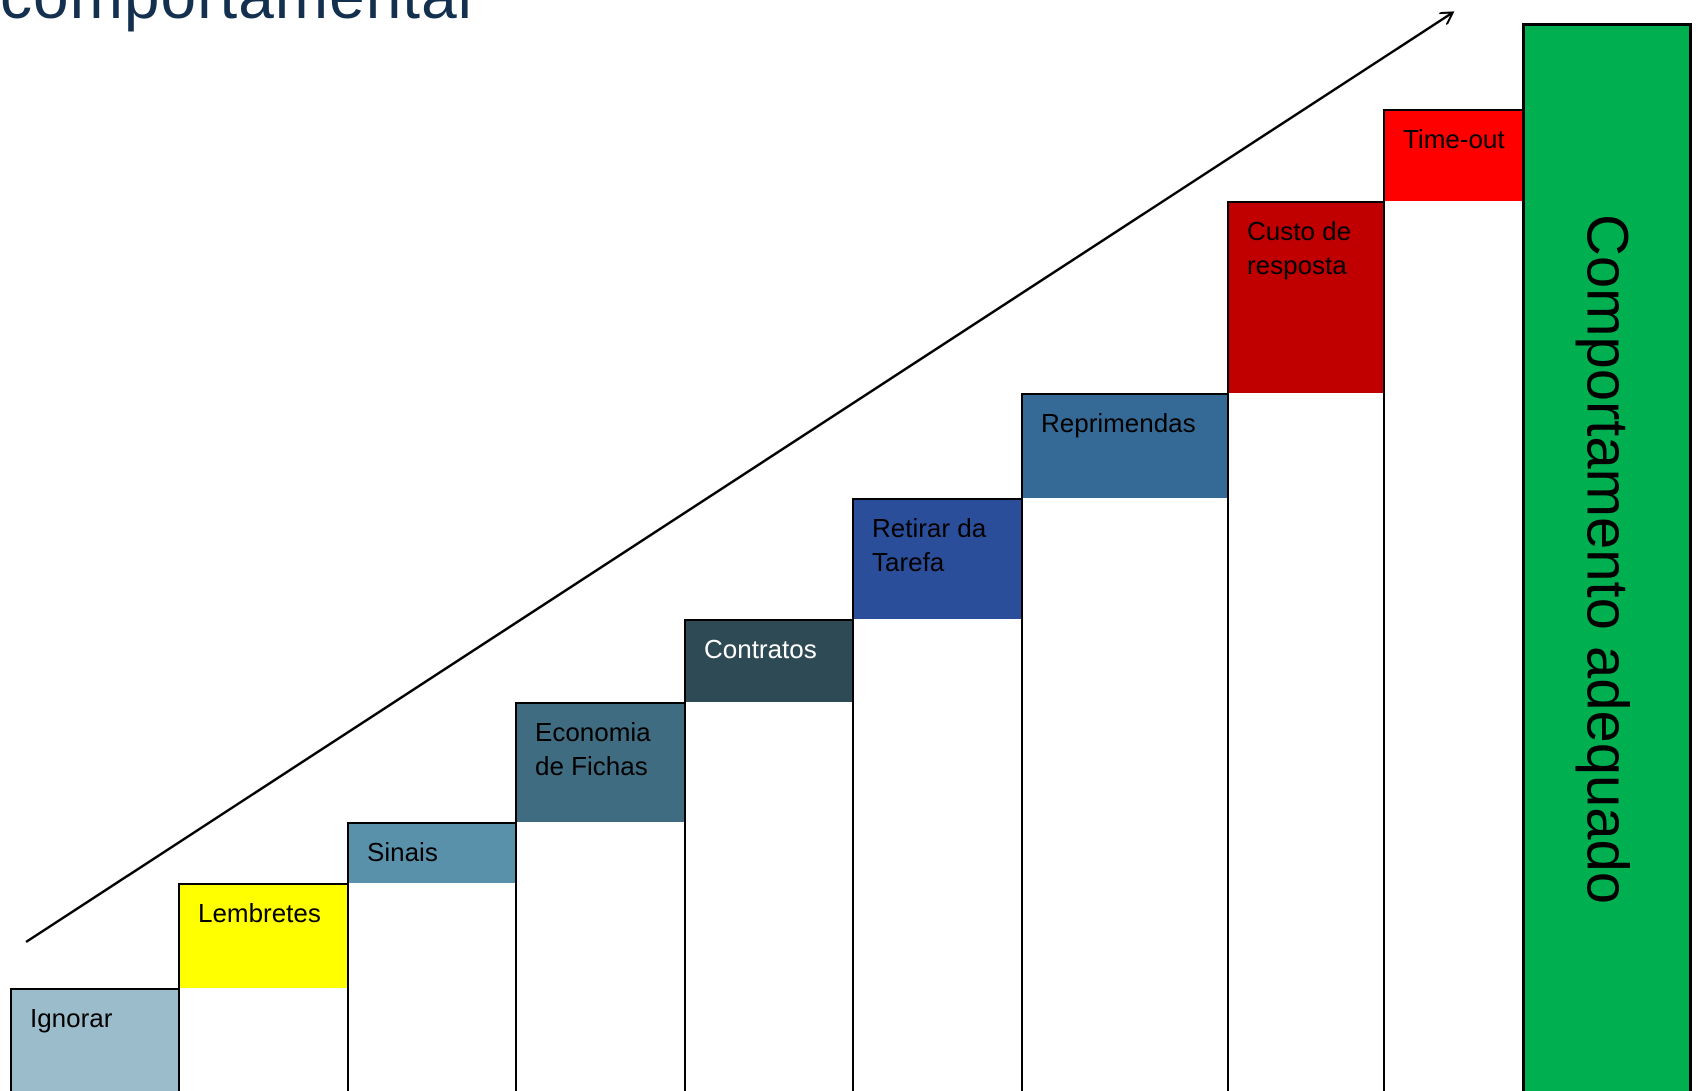 Image resolution: width=1698 pixels, height=1091 pixels. Describe the element at coordinates (937, 794) in the screenshot. I see `step-retirar-da-tarefa: Retirar da Tarefa` at that location.